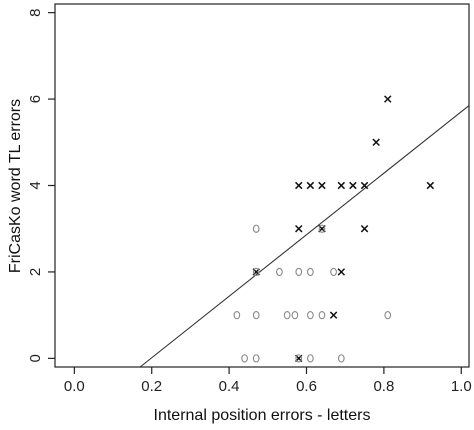 This screenshot has width=474, height=430. I want to click on y-tick-label: 4, so click(35, 185).